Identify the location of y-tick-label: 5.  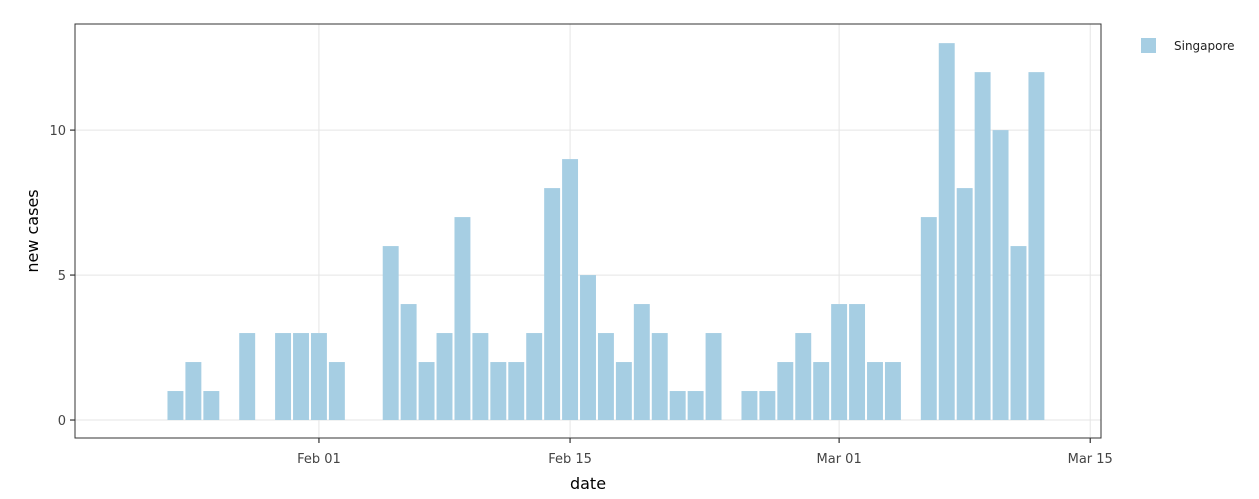
(62, 276).